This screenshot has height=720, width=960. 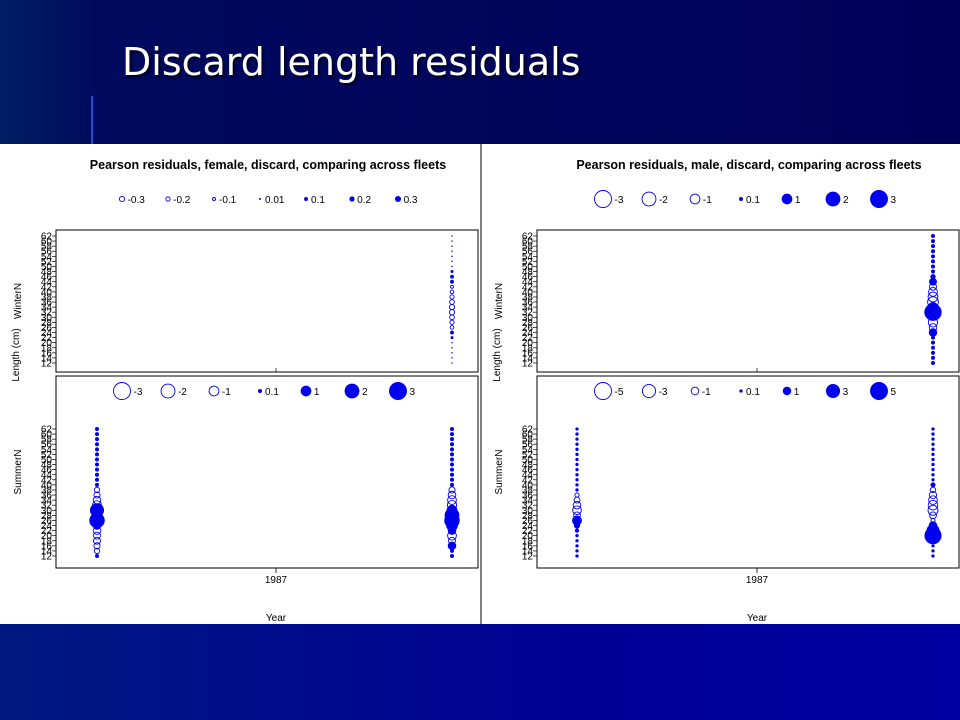 What do you see at coordinates (226, 392) in the screenshot?
I see `female-summer-legend-label: -1` at bounding box center [226, 392].